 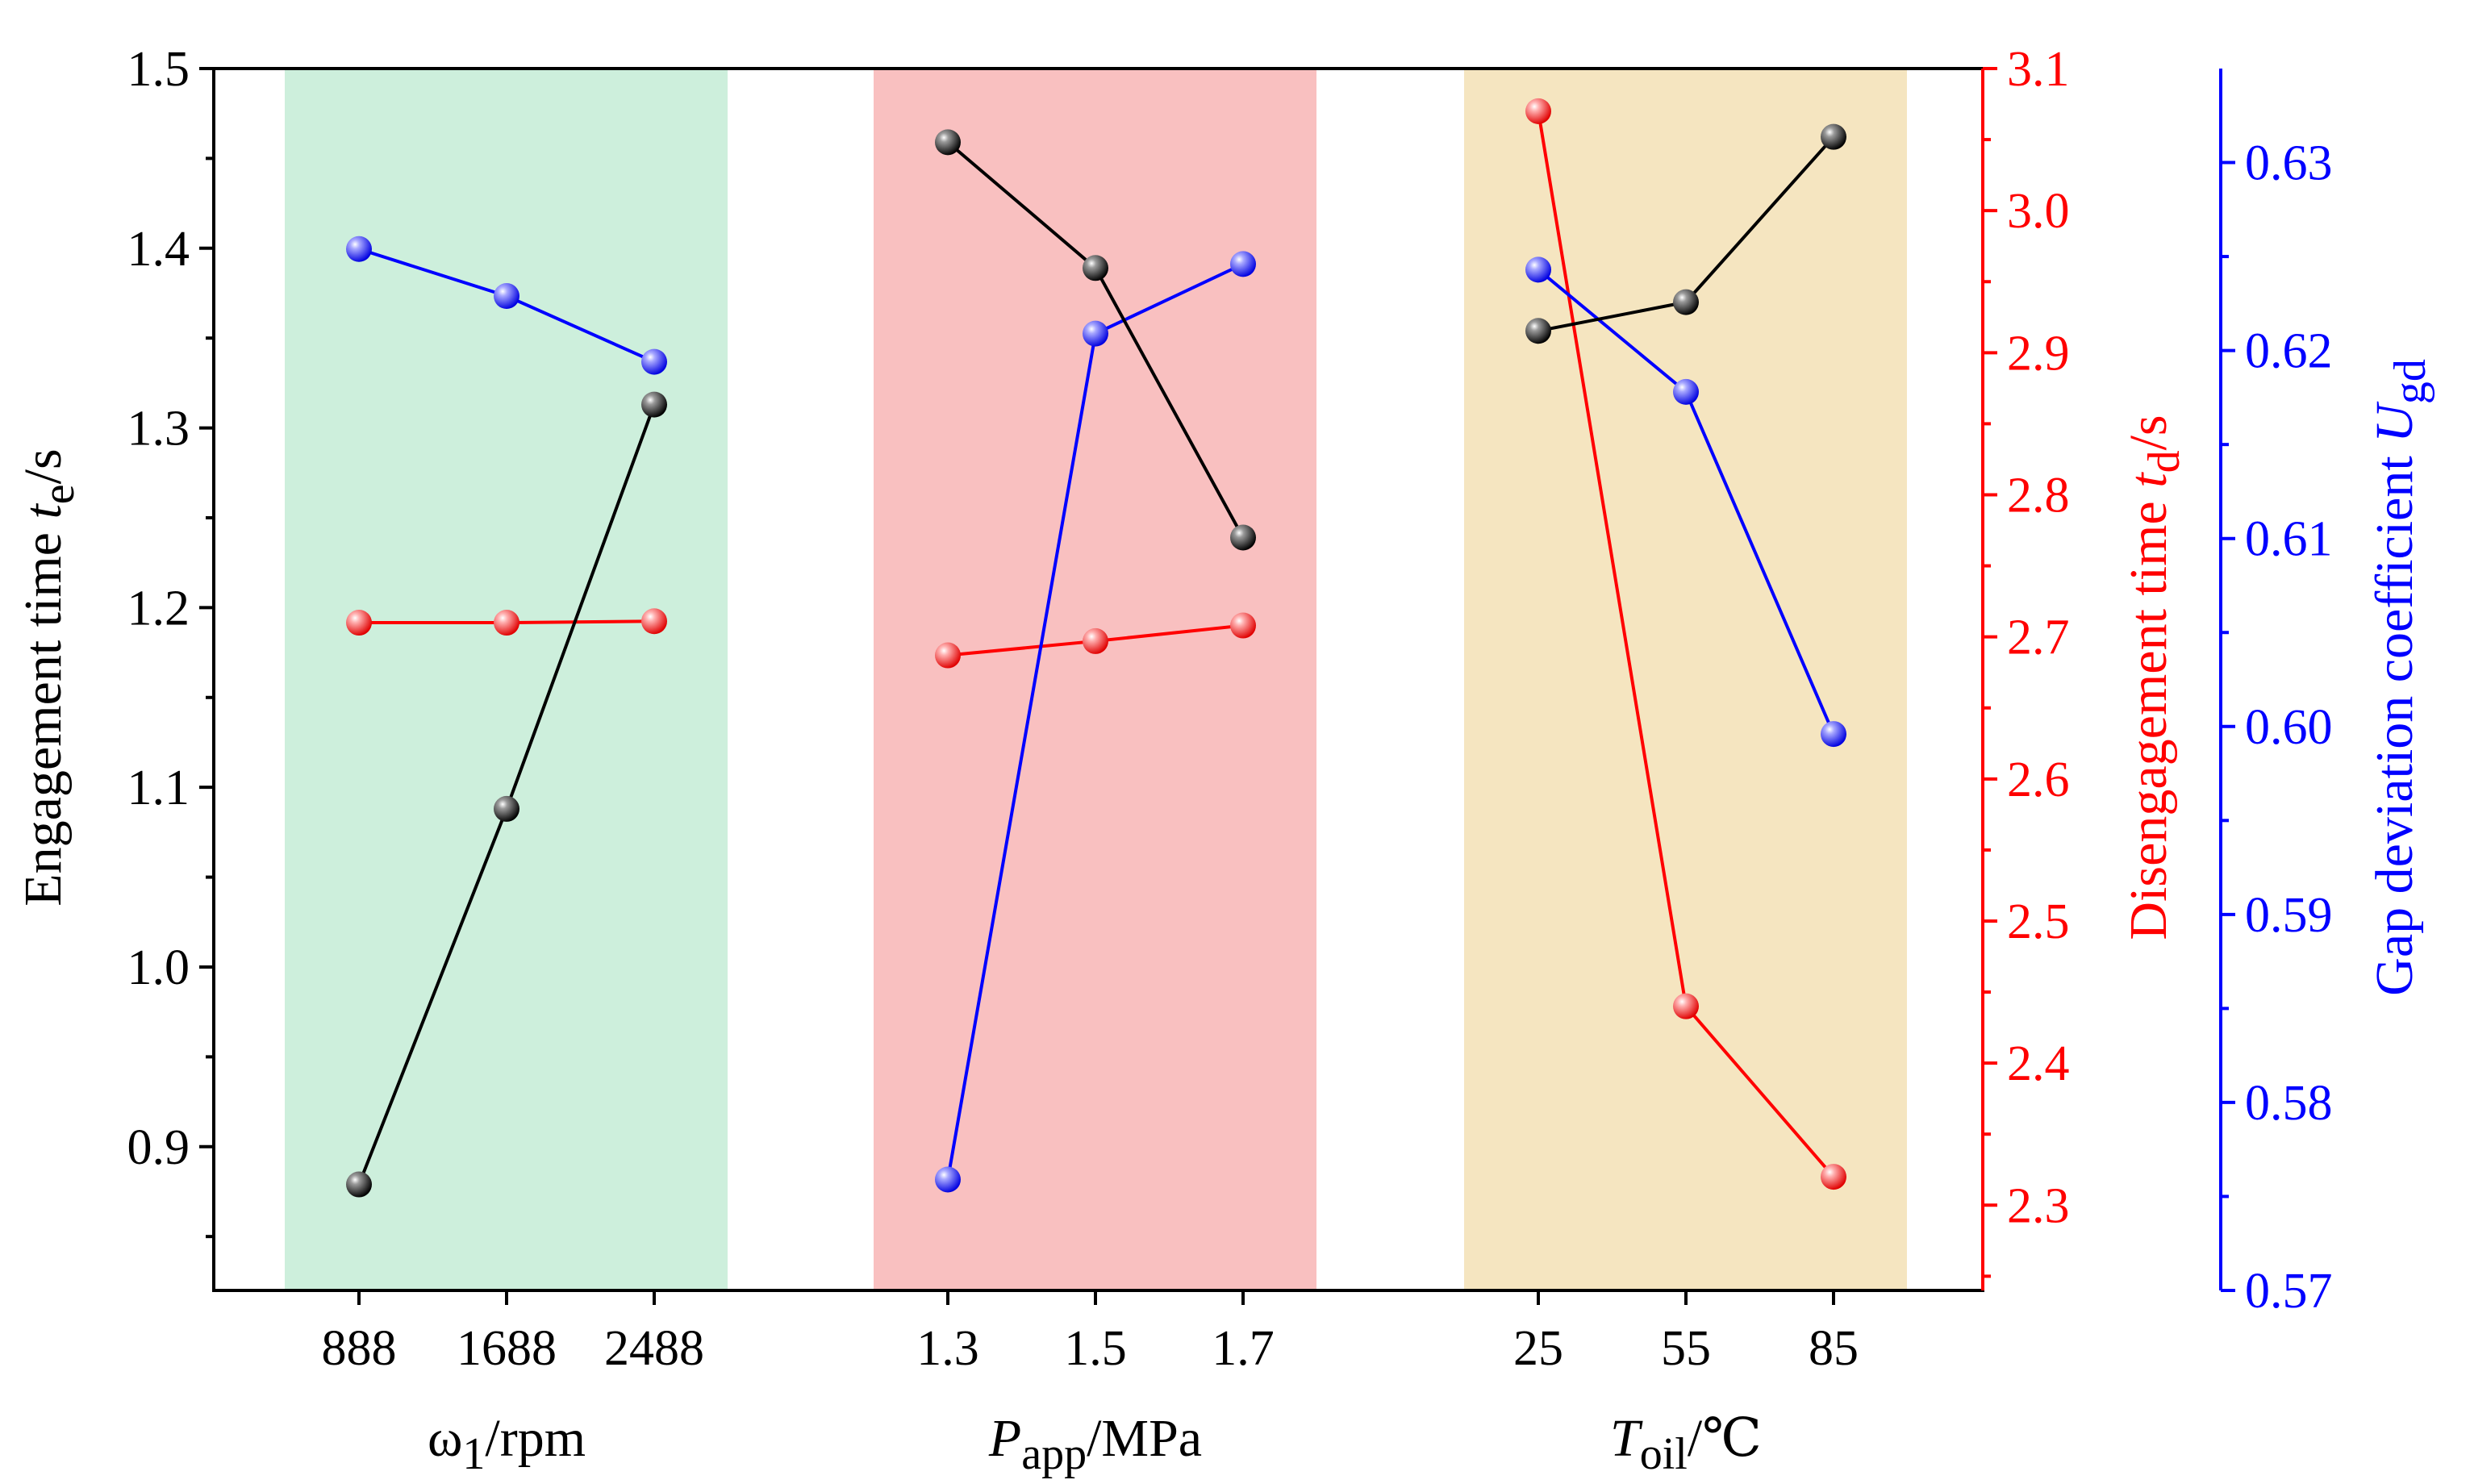 What do you see at coordinates (2038, 638) in the screenshot?
I see `red-tick-label: 2.7` at bounding box center [2038, 638].